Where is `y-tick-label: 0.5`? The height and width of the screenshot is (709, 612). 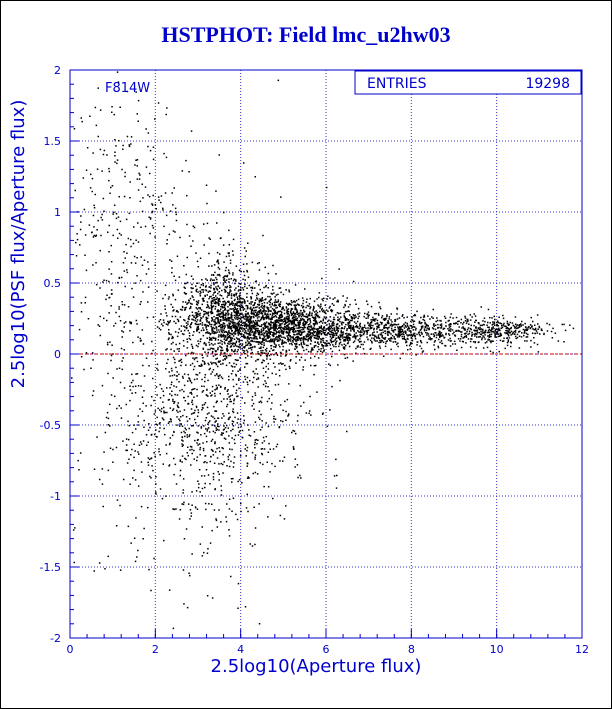 y-tick-label: 0.5 is located at coordinates (53, 283).